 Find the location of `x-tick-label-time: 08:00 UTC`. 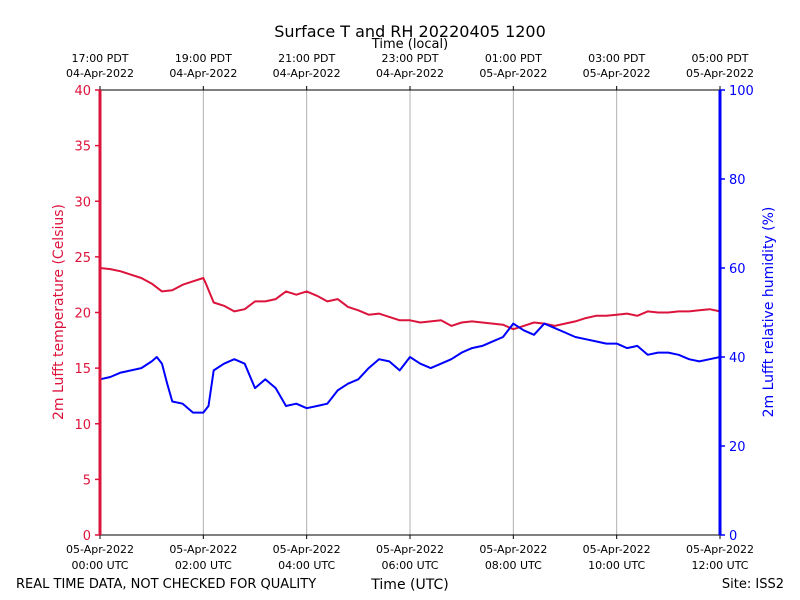

x-tick-label-time: 08:00 UTC is located at coordinates (513, 565).